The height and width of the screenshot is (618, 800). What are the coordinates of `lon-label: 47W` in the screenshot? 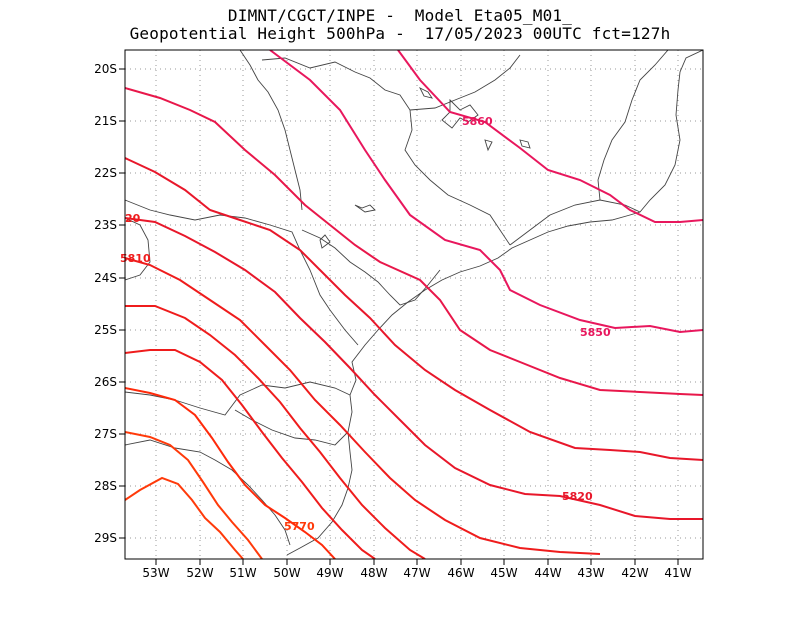 It's located at (416, 573).